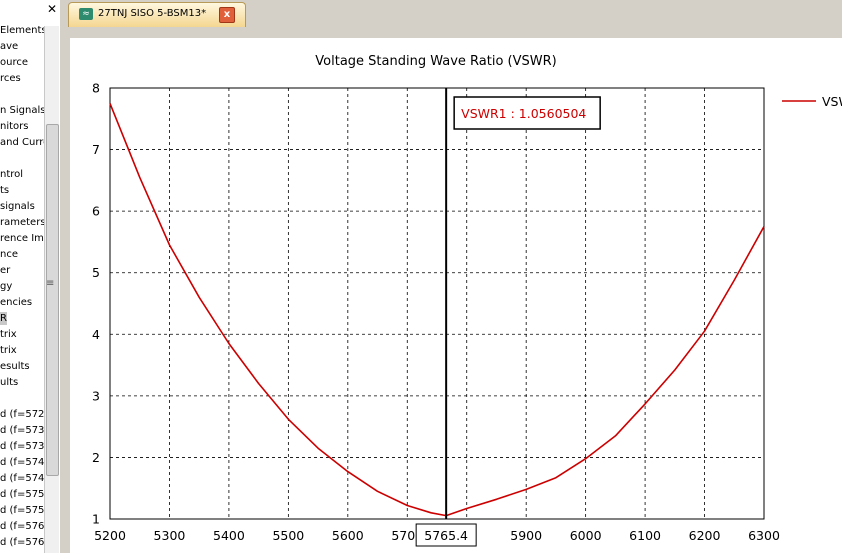  Describe the element at coordinates (764, 535) in the screenshot. I see `x-tick-label: 6300` at that location.